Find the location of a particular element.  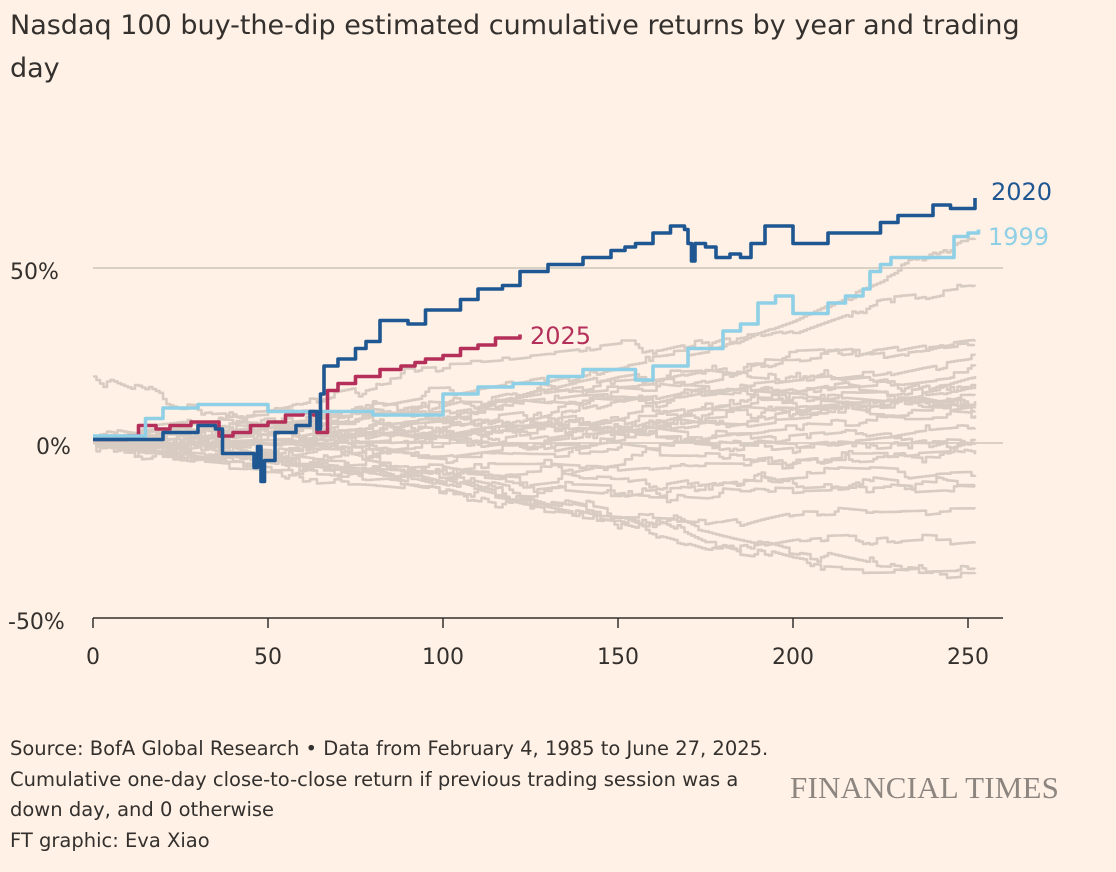

series-label-1999: 1999 is located at coordinates (1018, 237).